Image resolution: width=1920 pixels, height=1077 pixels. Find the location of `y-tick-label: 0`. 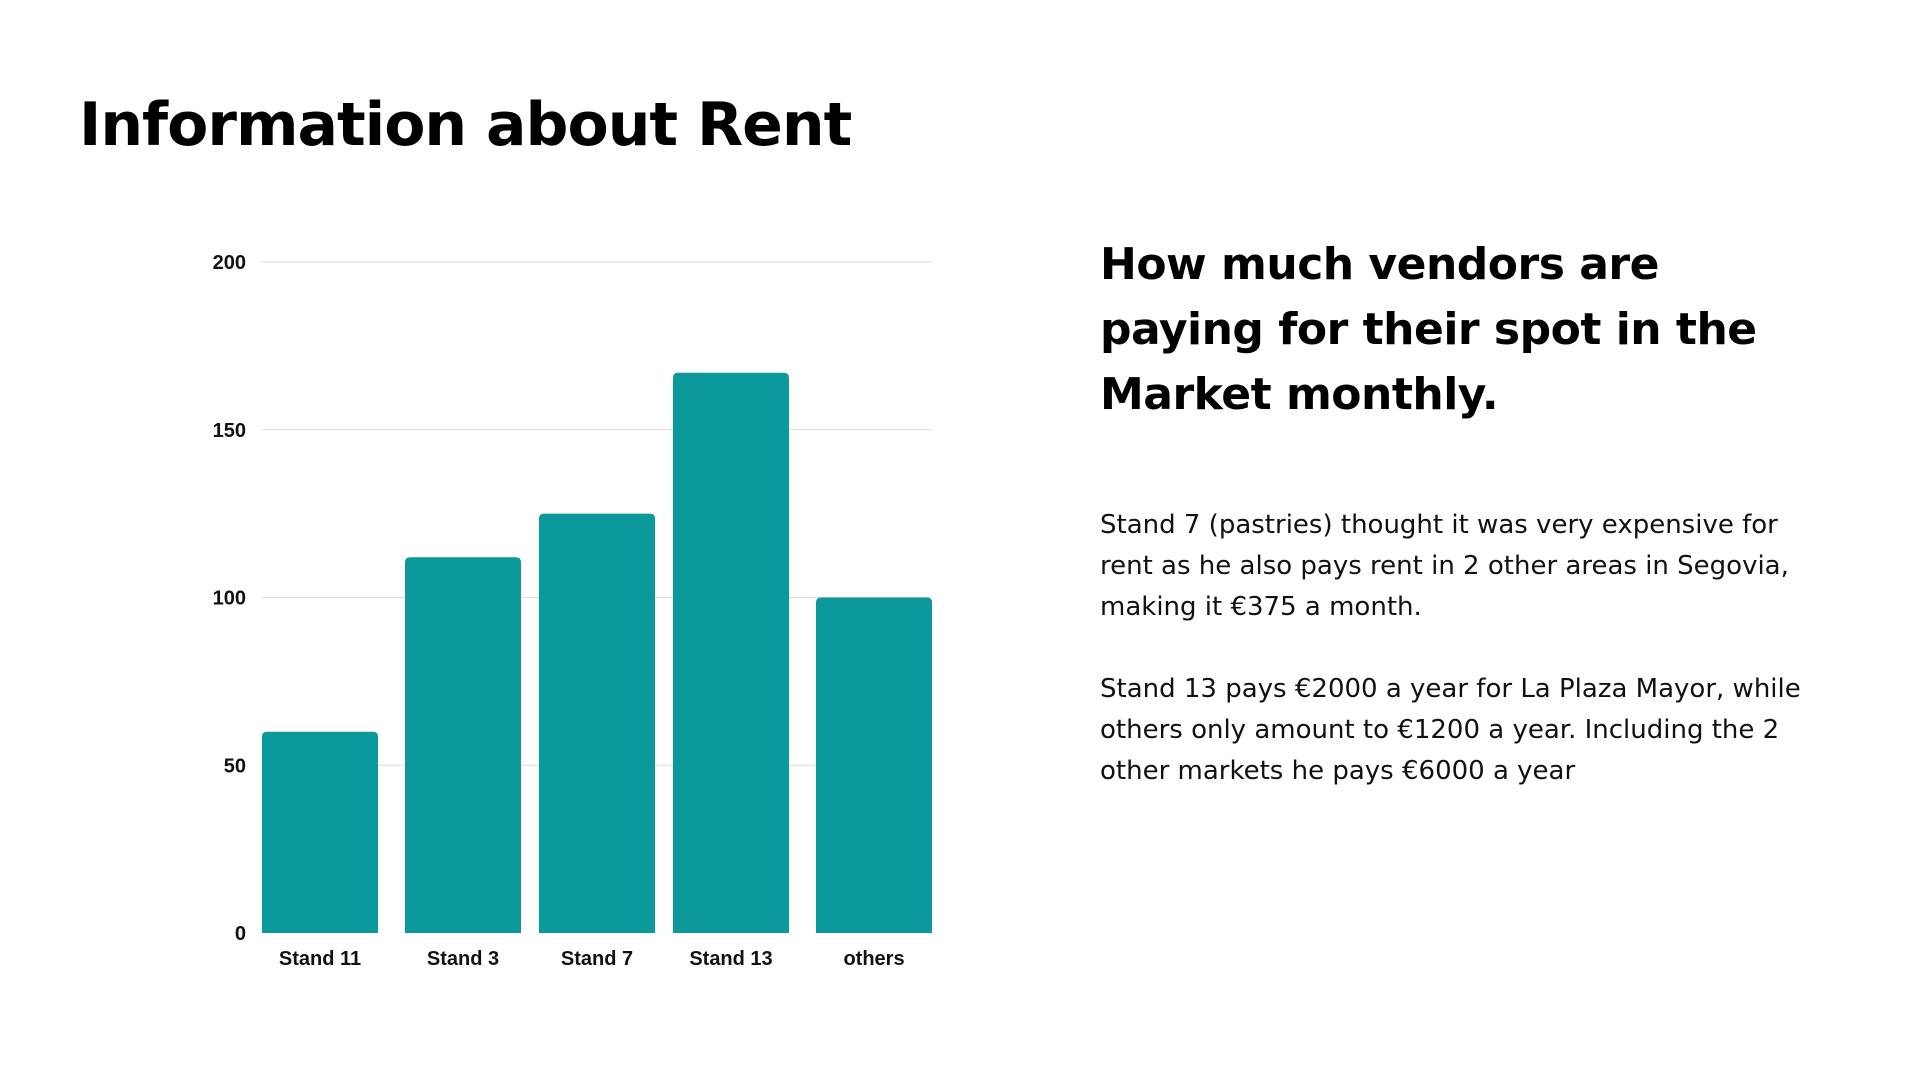

y-tick-label: 0 is located at coordinates (240, 934).